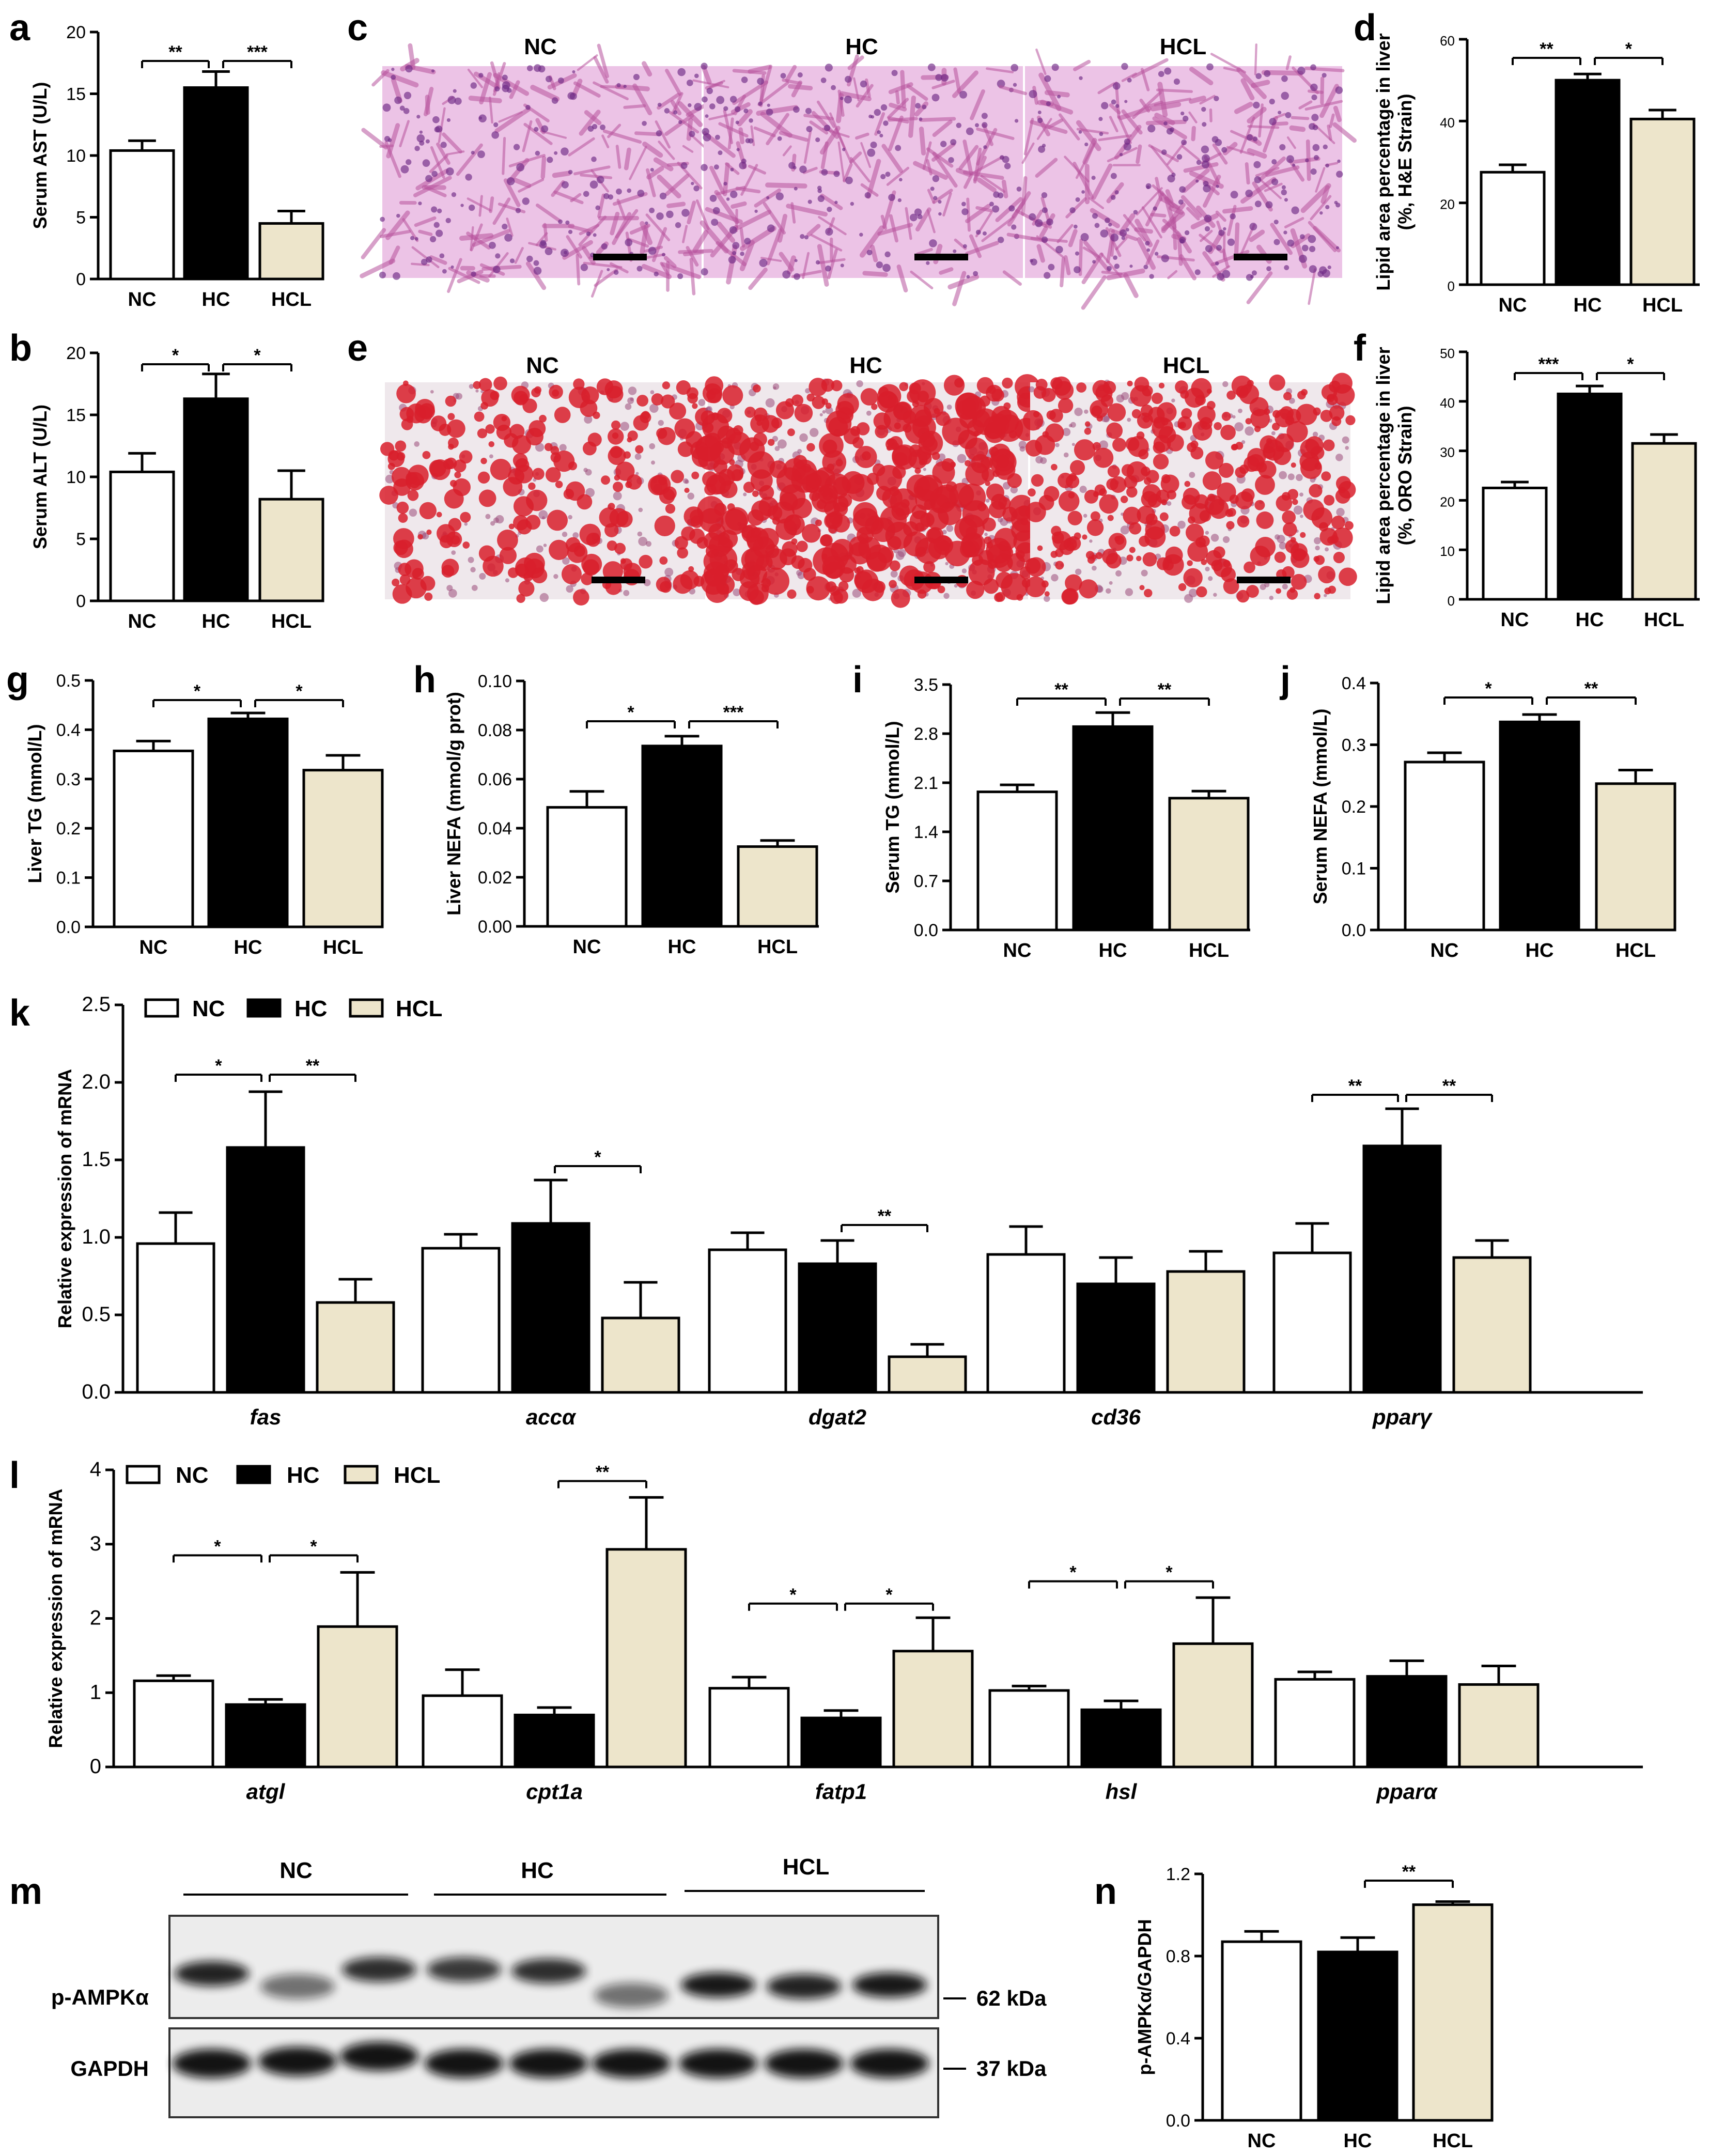  What do you see at coordinates (19, 1013) in the screenshot?
I see `panel-letter-k: k` at bounding box center [19, 1013].